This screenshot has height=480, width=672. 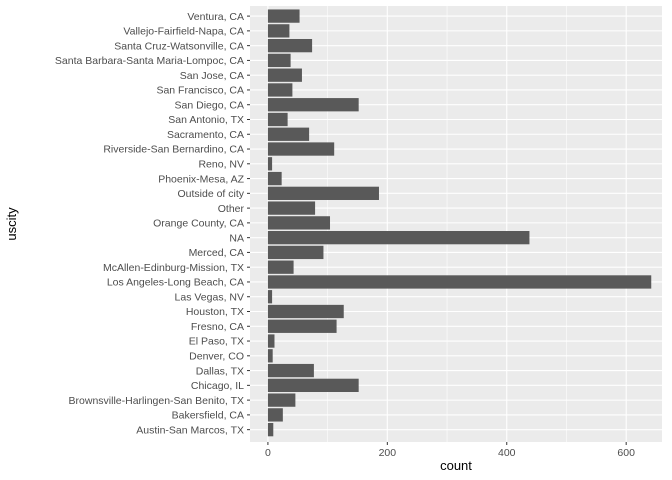 I want to click on y-tick-label: Brownsville-Harlingen-San Benito, TX, so click(x=156, y=401).